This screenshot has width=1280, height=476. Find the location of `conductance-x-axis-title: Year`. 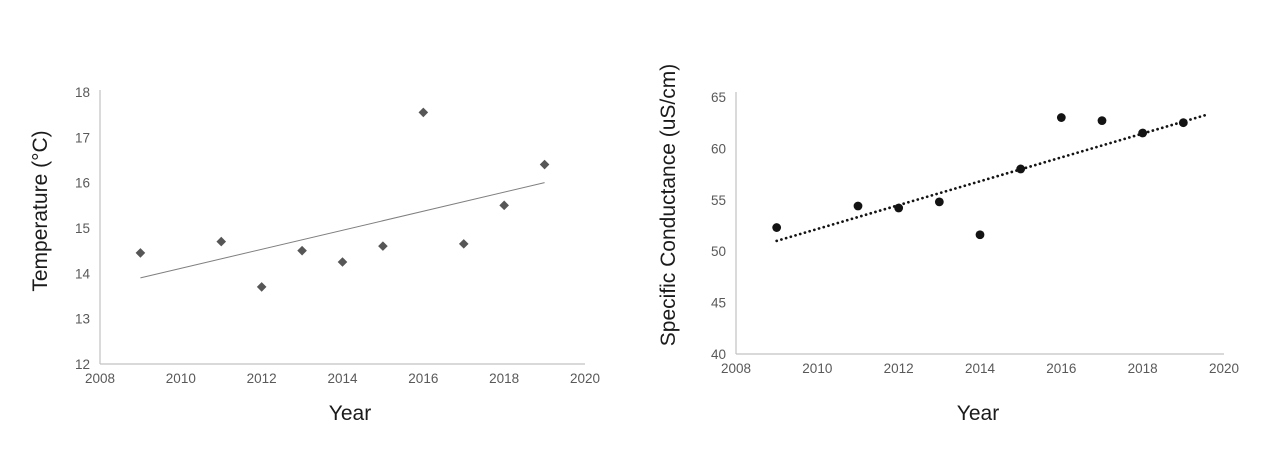

conductance-x-axis-title: Year is located at coordinates (978, 413).